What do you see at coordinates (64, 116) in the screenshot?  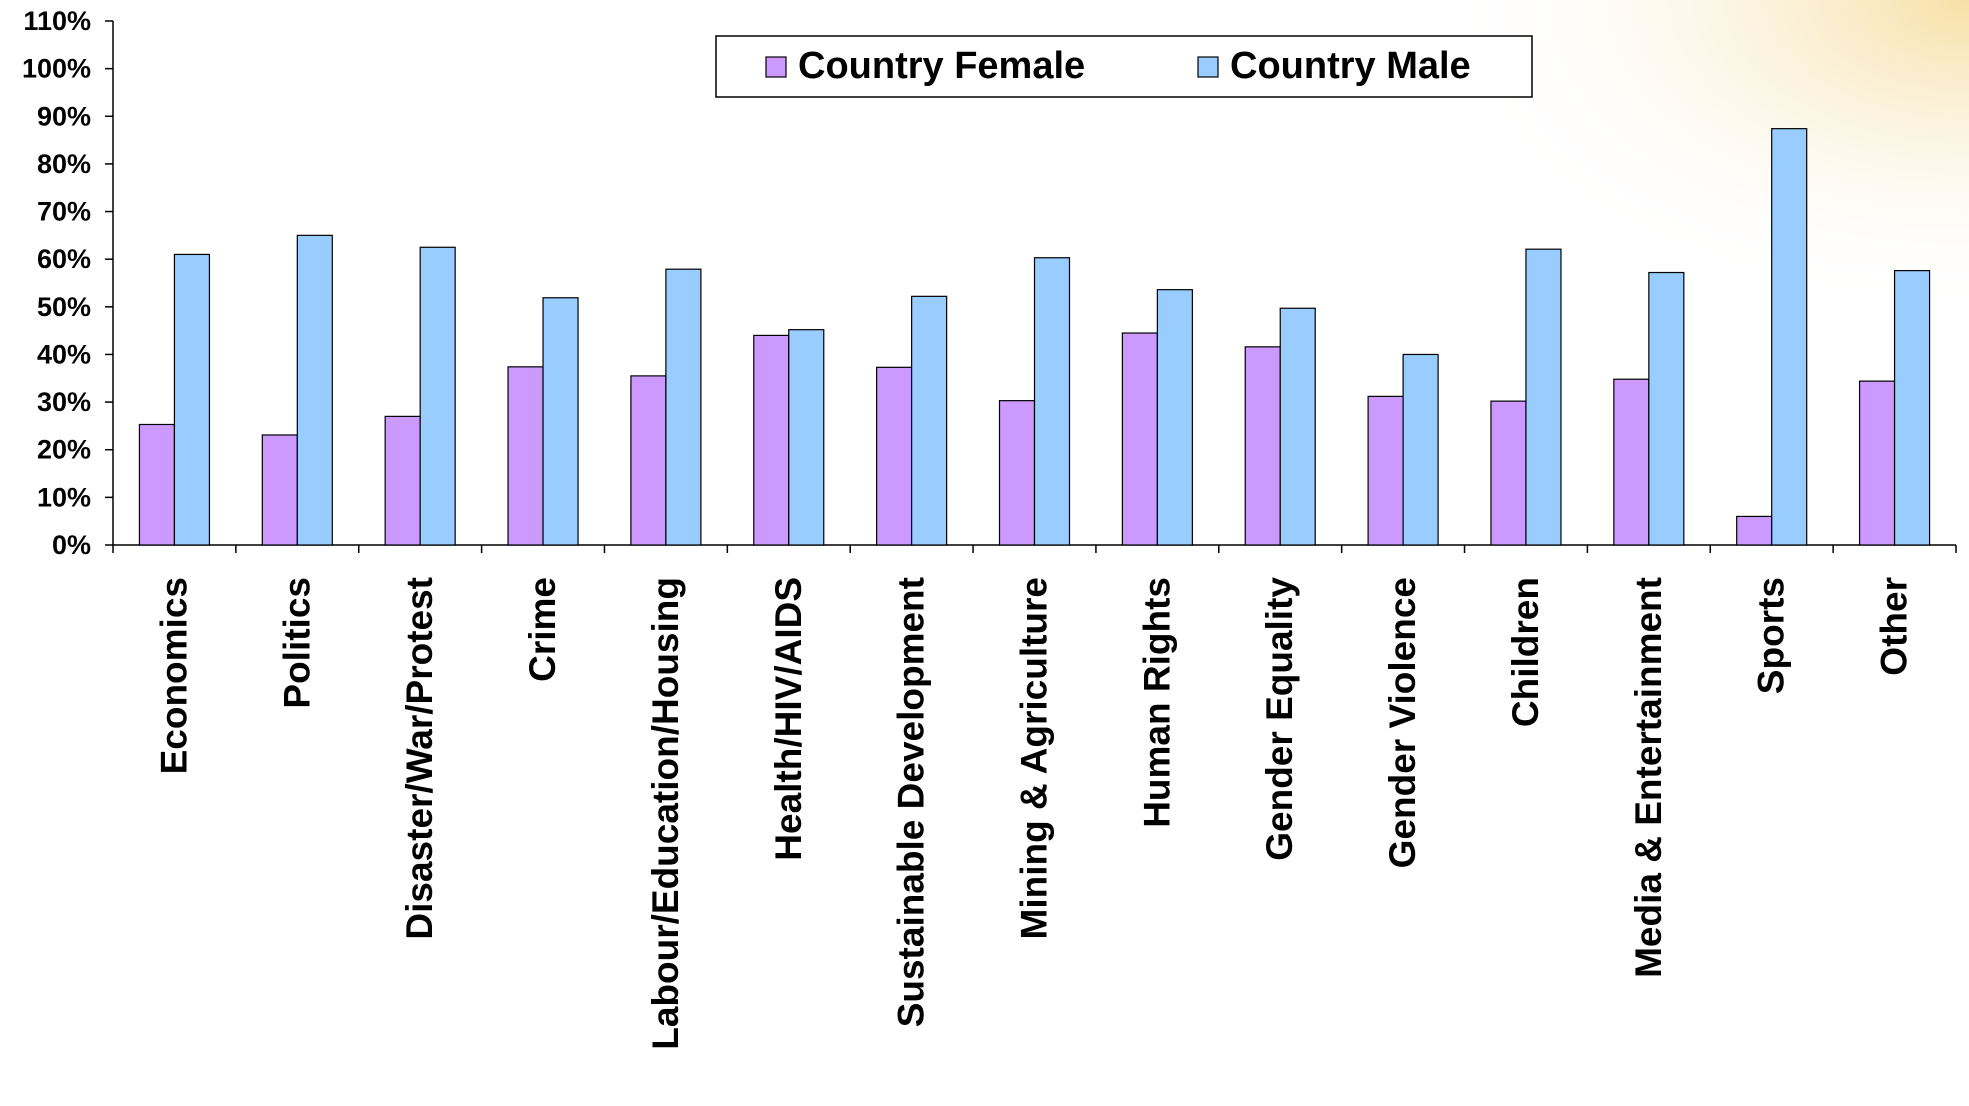 I see `y-tick-label: 90%` at bounding box center [64, 116].